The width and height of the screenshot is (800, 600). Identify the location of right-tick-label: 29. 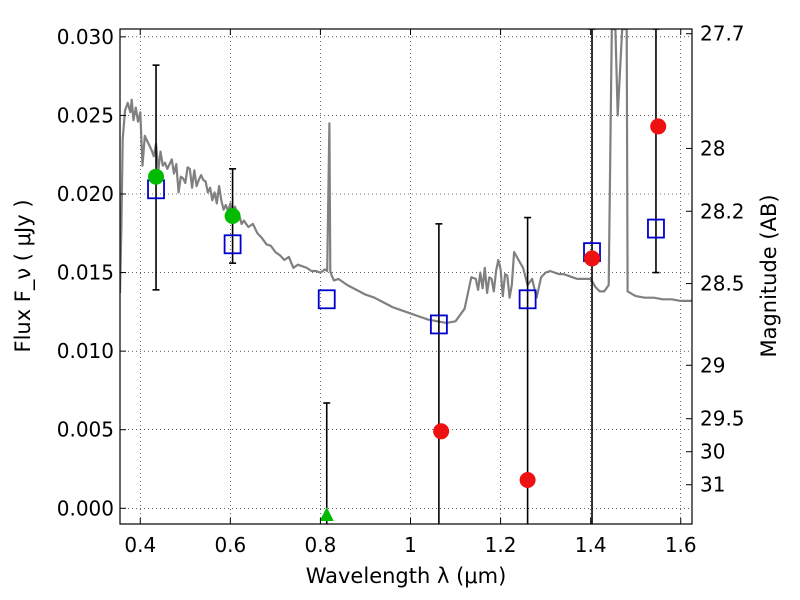
(712, 365).